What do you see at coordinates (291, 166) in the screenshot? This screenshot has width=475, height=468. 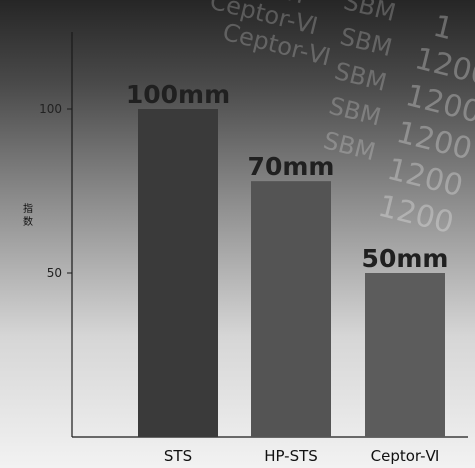 I see `data-label: 70mm` at bounding box center [291, 166].